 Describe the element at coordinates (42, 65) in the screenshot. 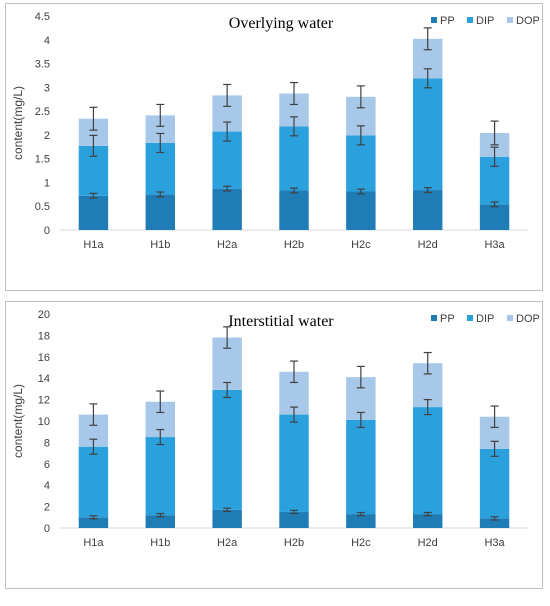

I see `y-tick-label: 3.5` at that location.